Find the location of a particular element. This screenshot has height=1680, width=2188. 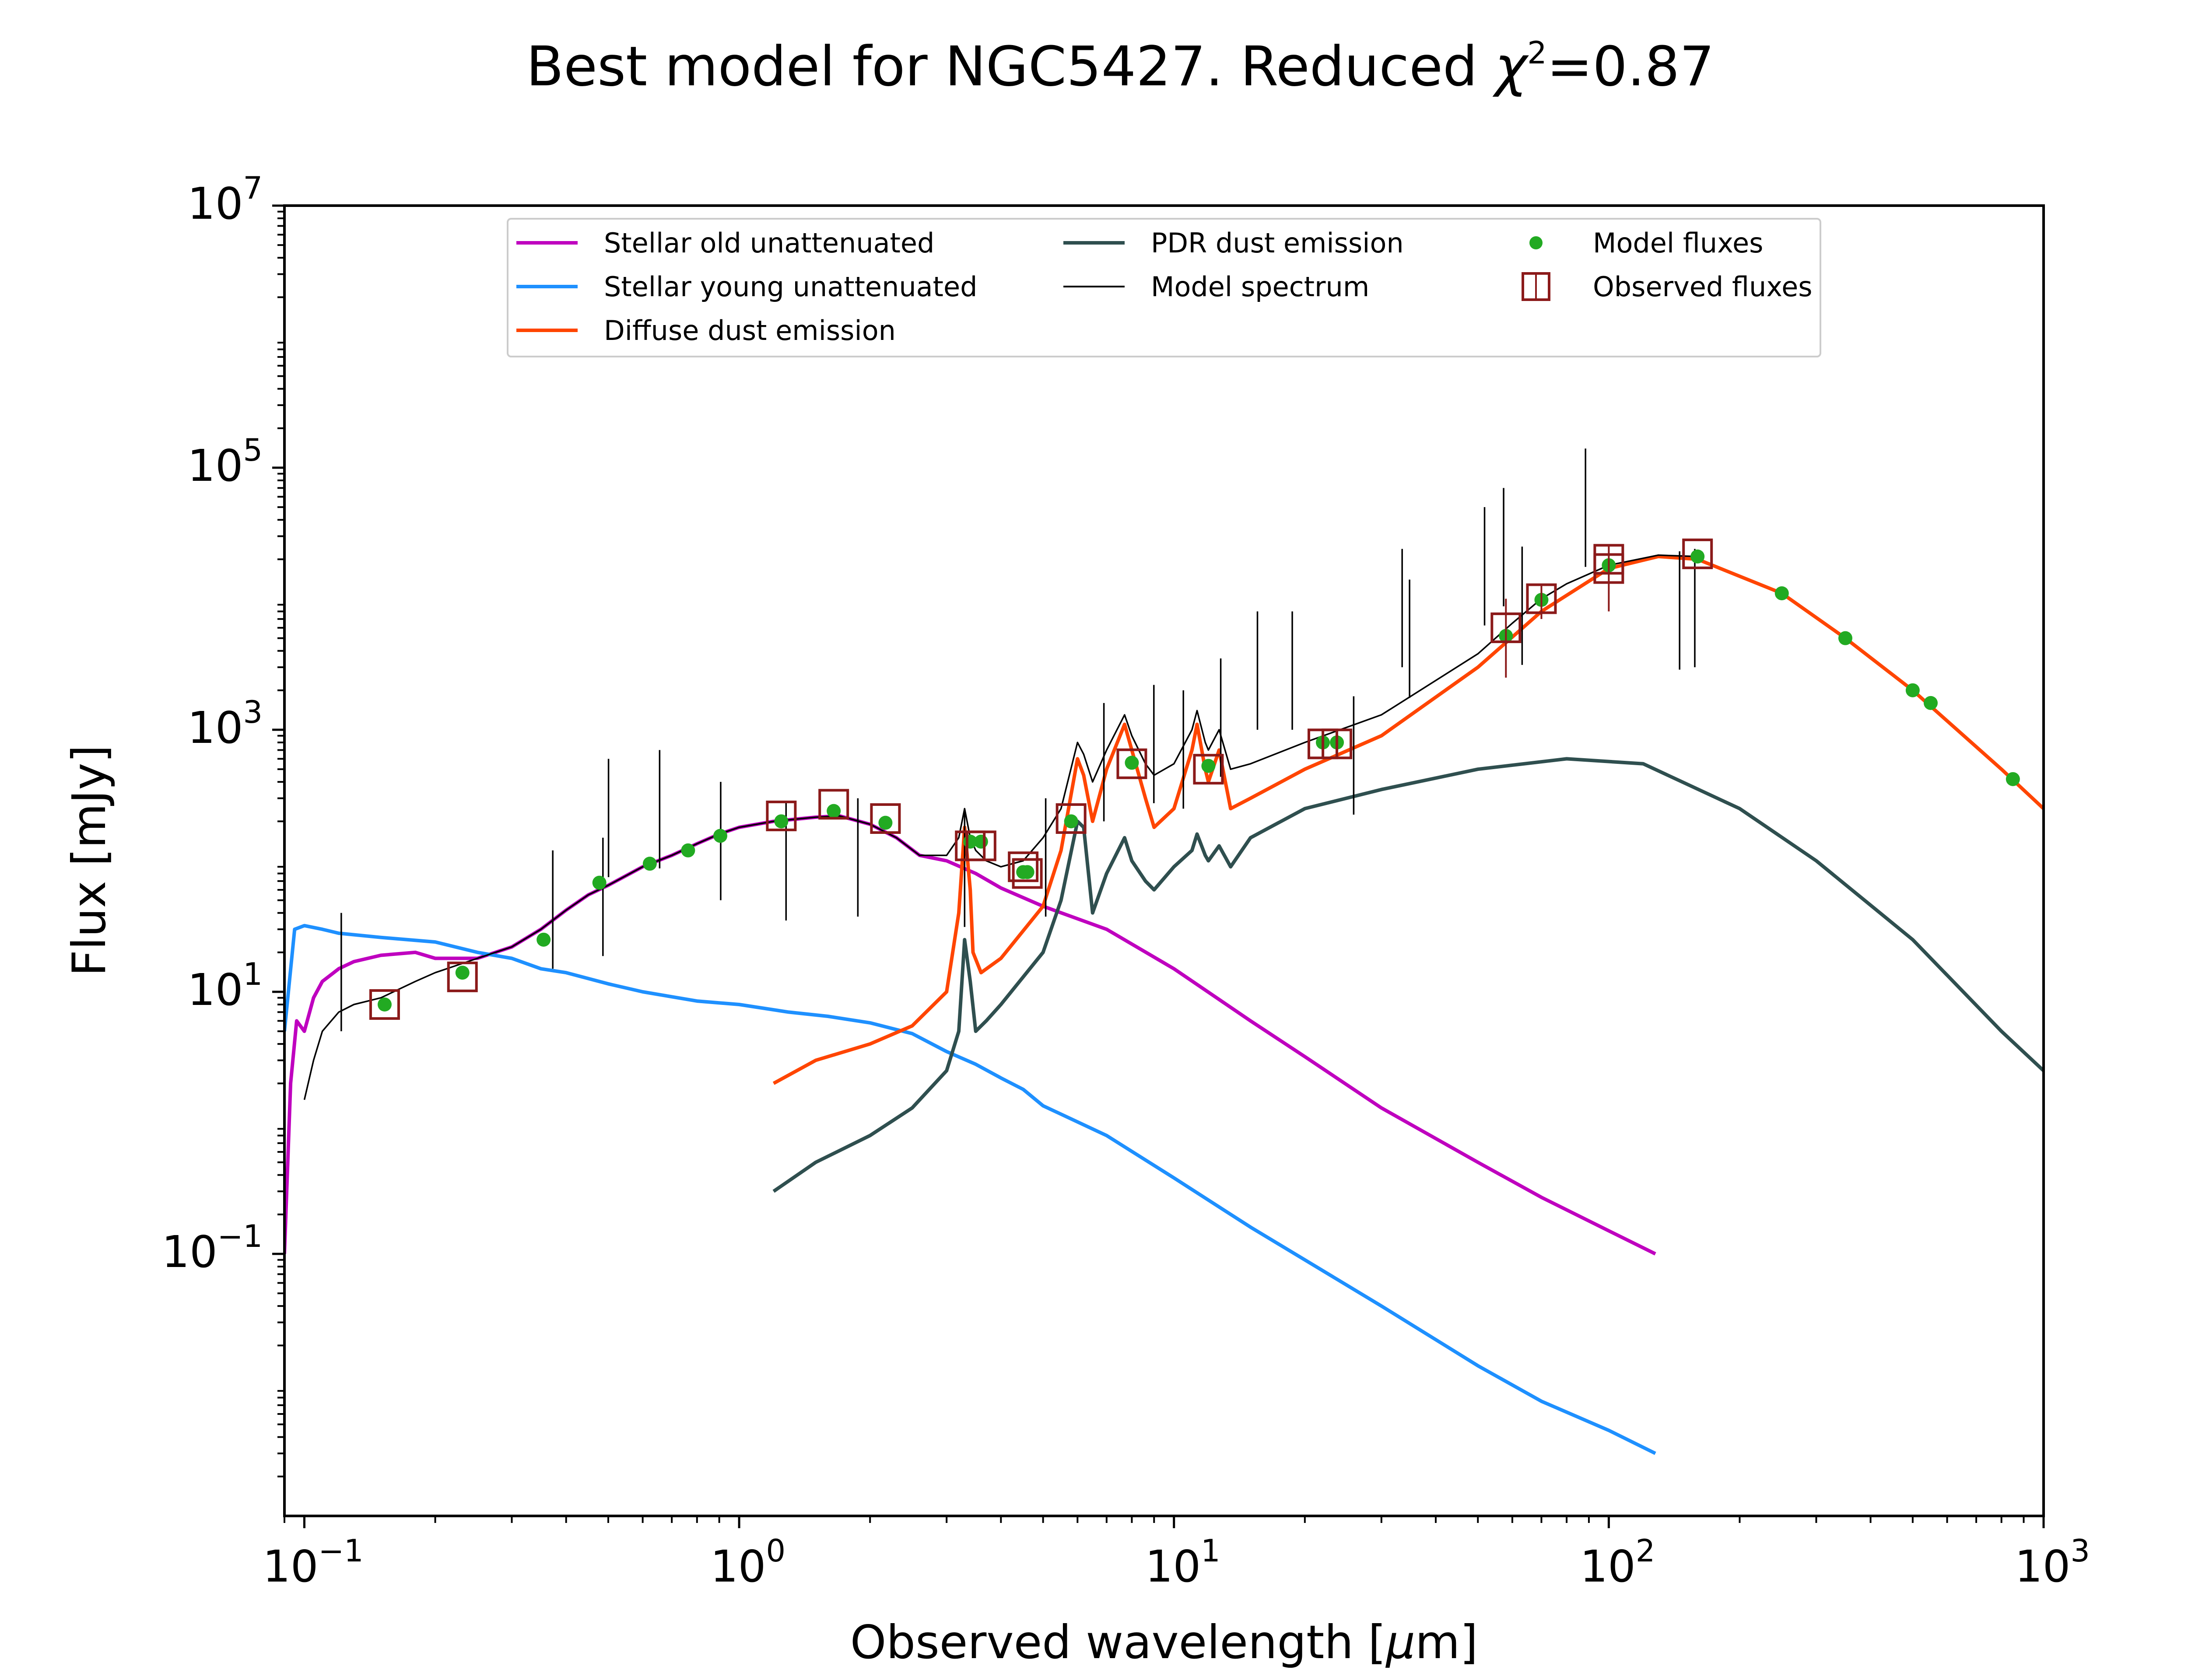

tick-label: 10² is located at coordinates (1617, 1562).